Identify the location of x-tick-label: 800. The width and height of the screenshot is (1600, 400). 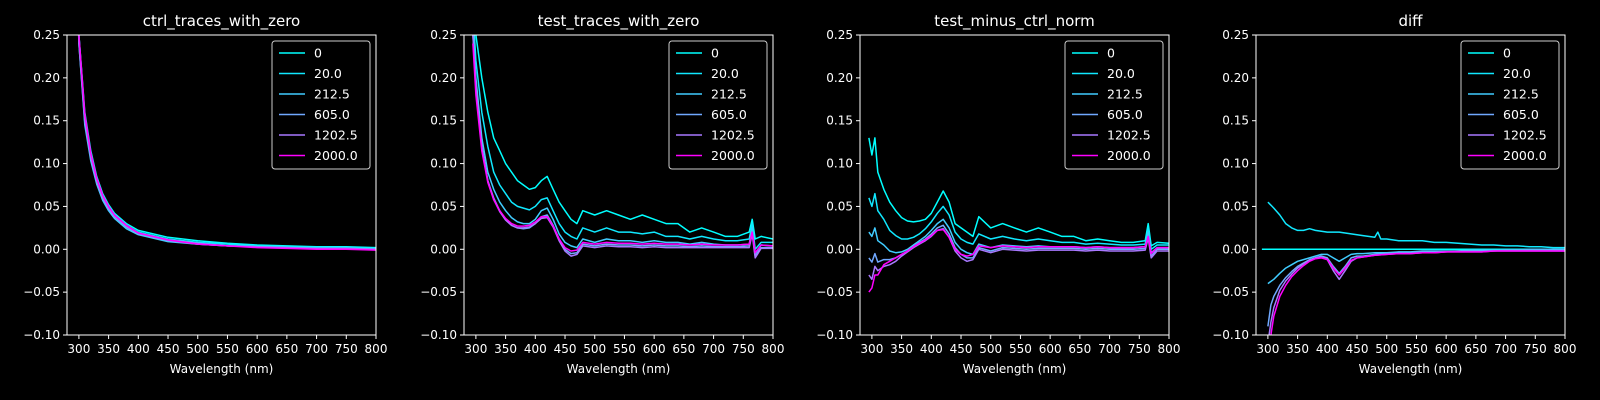
(1169, 349).